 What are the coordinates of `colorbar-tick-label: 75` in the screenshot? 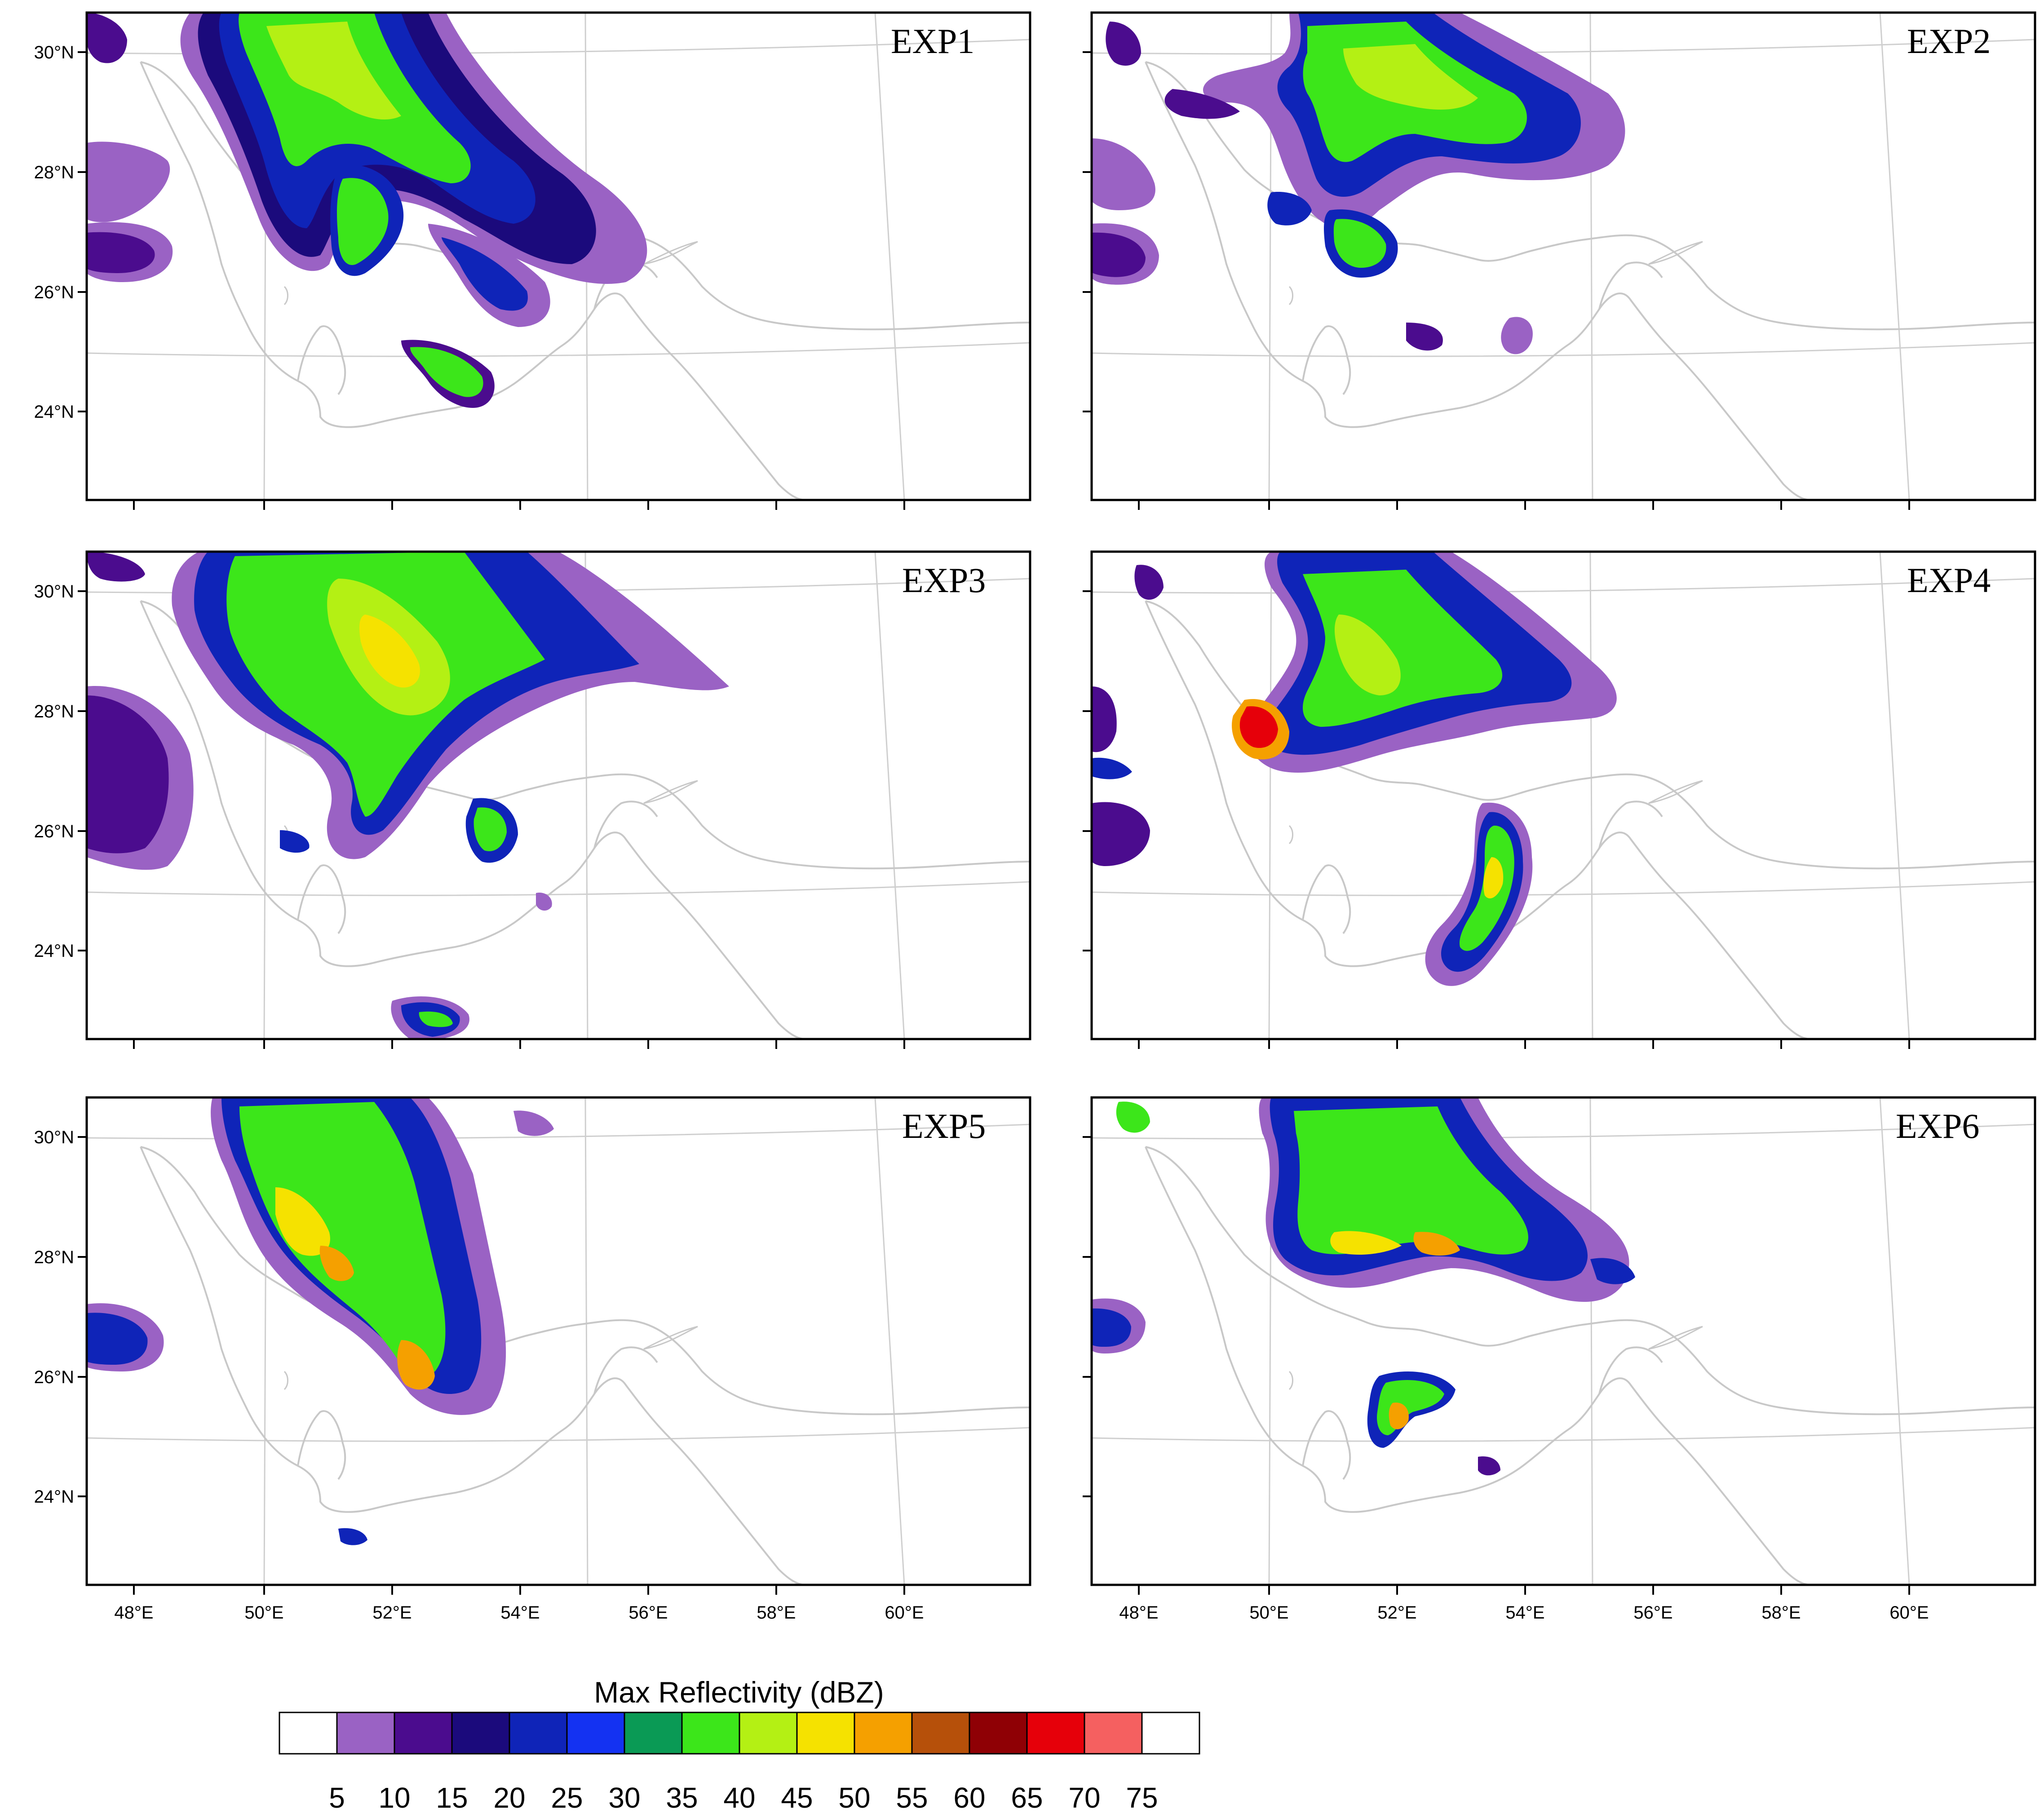 It's located at (1142, 1798).